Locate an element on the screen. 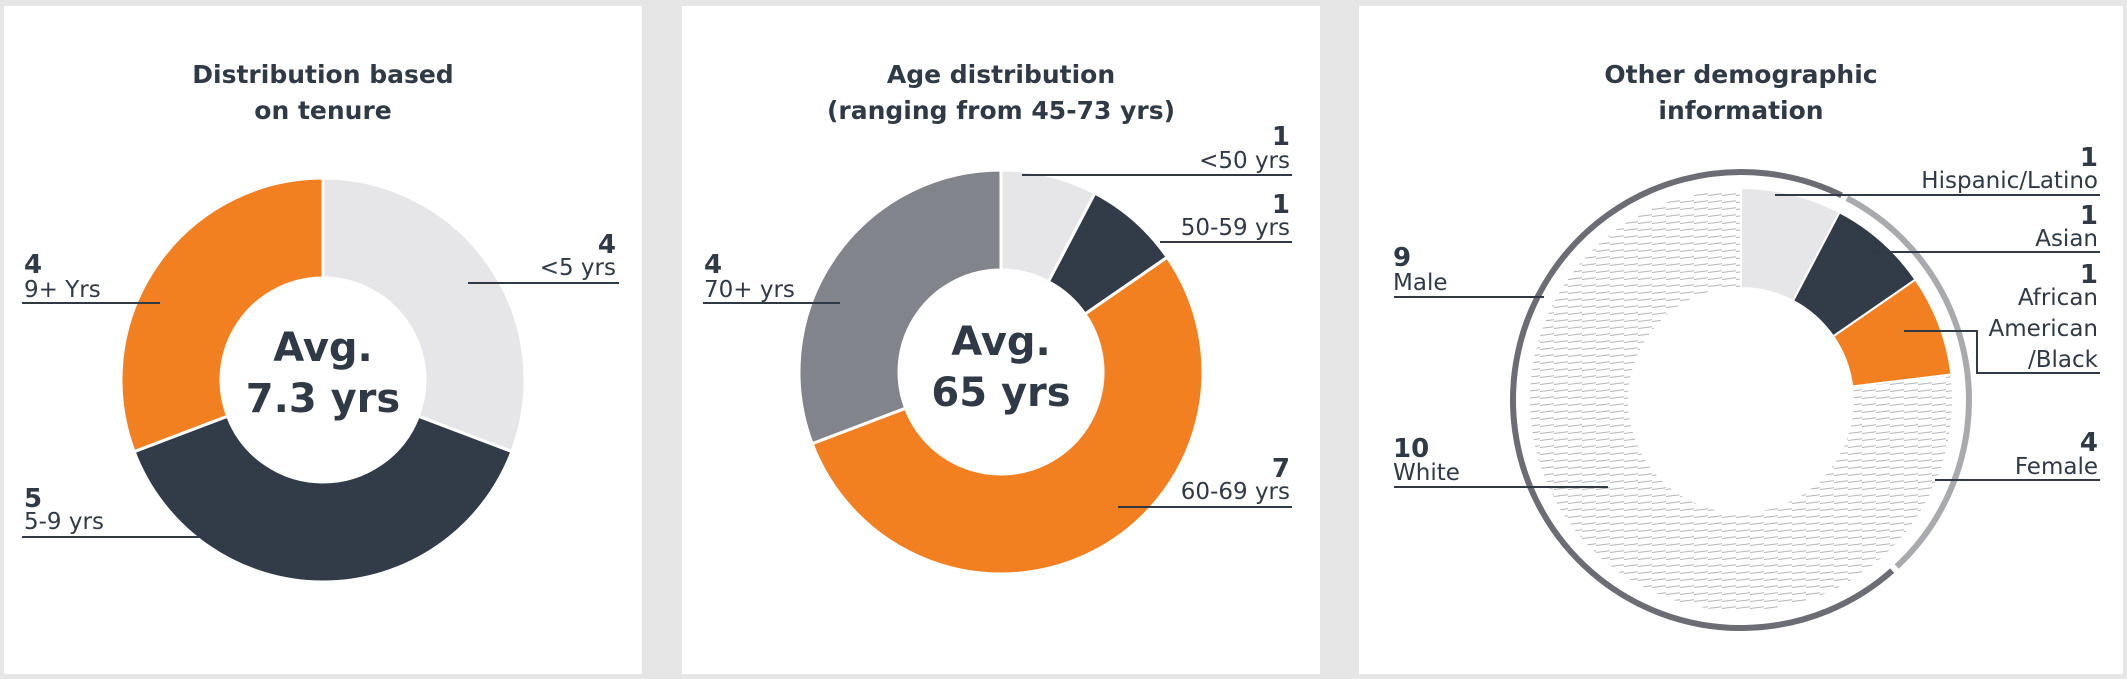 The width and height of the screenshot is (2127, 679). data-label-value: 7 is located at coordinates (1281, 469).